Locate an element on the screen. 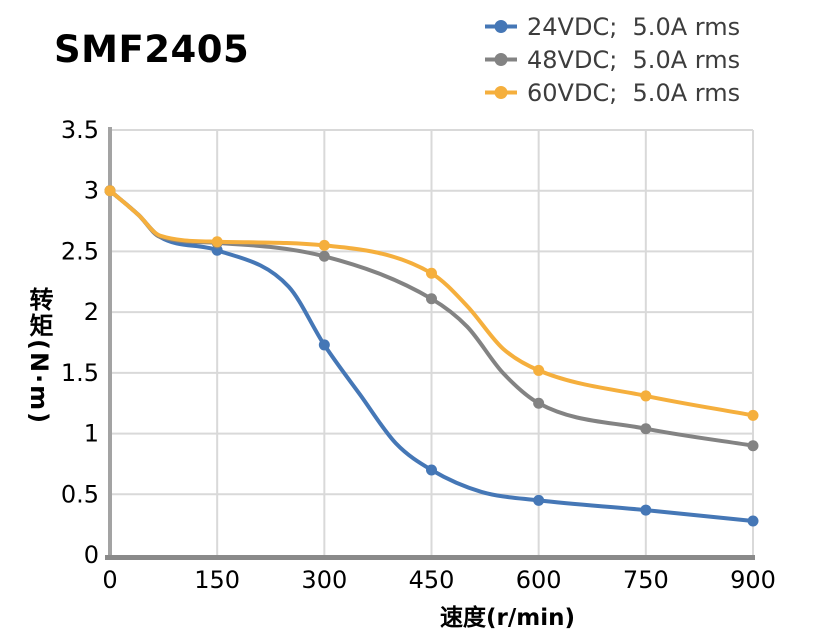 This screenshot has height=640, width=831. legend-item-48vdc: 48VDC; 5.0A rms is located at coordinates (612, 59).